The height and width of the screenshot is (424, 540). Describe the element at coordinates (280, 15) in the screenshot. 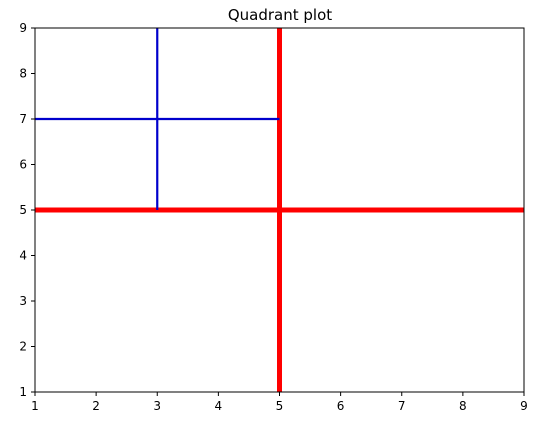

I see `chart-title: Quadrant plot` at that location.